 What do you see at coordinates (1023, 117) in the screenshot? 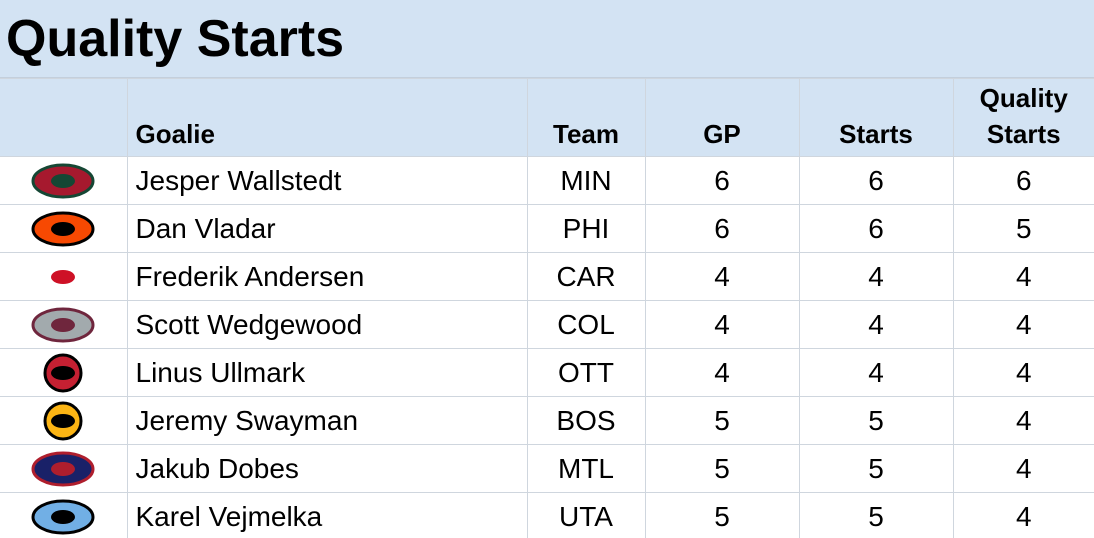
I see `column-header: Quality Starts` at bounding box center [1023, 117].